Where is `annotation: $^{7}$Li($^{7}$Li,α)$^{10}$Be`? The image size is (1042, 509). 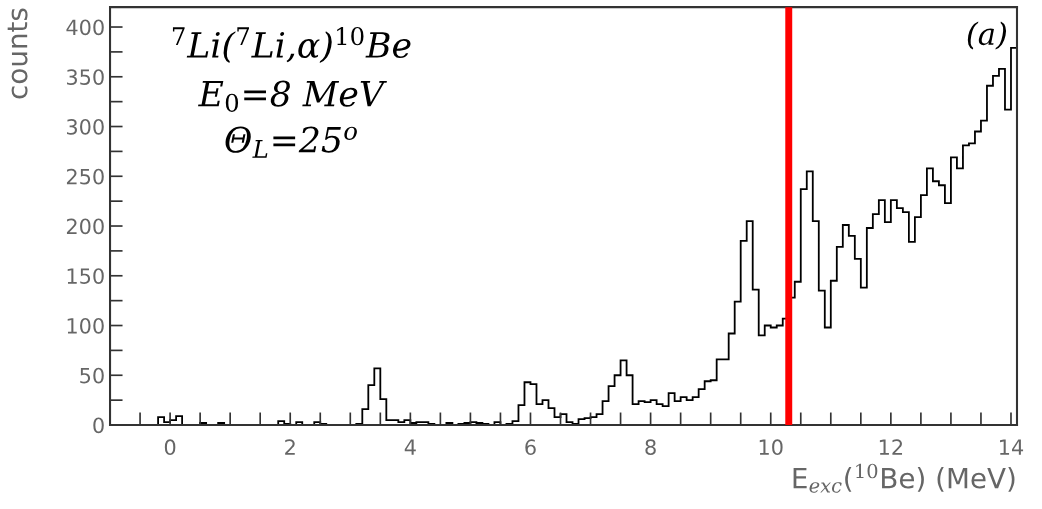
annotation: $^{7}$Li($^{7}$Li,α)$^{10}$Be is located at coordinates (291, 44).